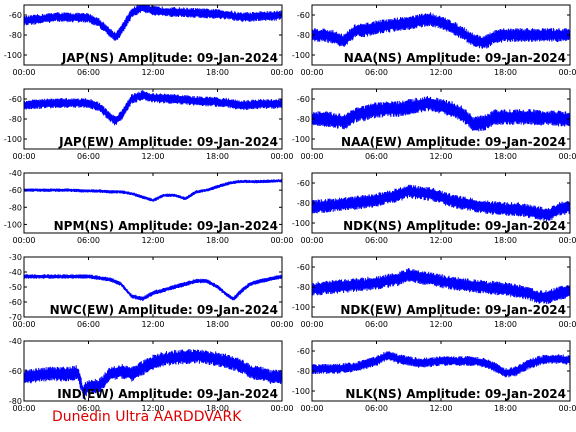 This screenshot has width=576, height=432. Describe the element at coordinates (15, 287) in the screenshot. I see `y-tick-label: -50` at that location.